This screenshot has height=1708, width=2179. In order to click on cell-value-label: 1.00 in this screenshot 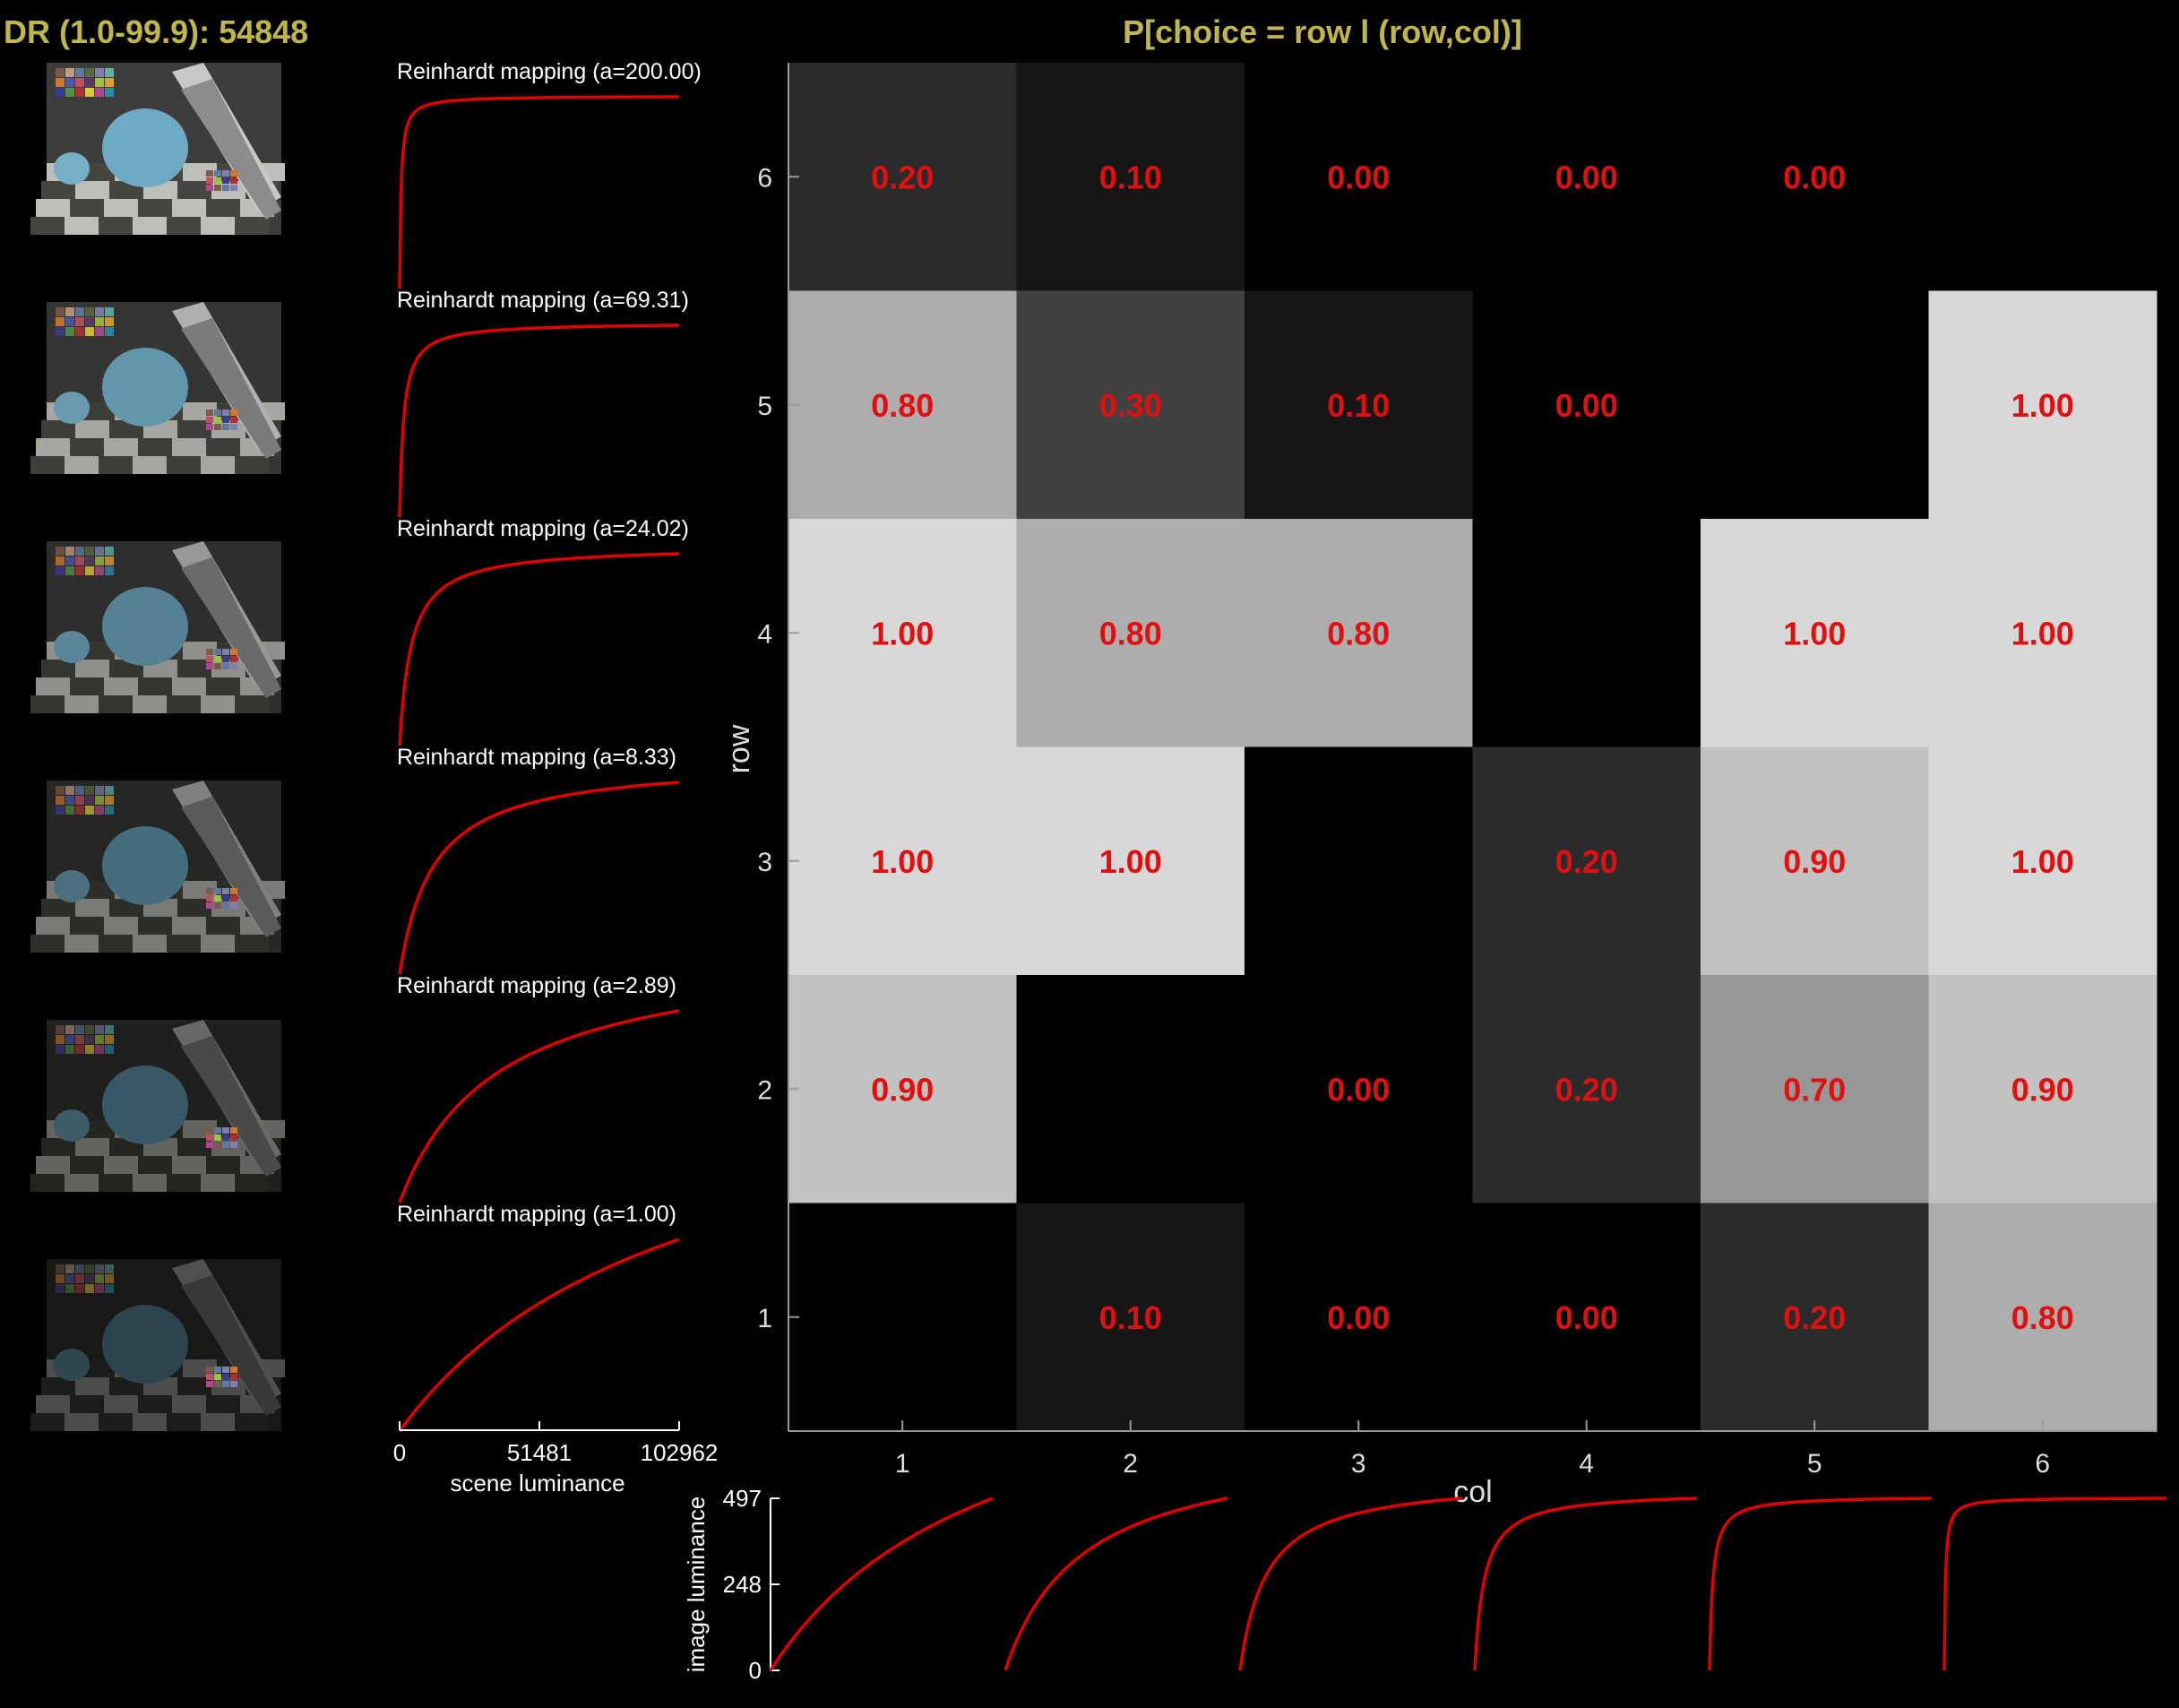, I will do `click(1814, 633)`.